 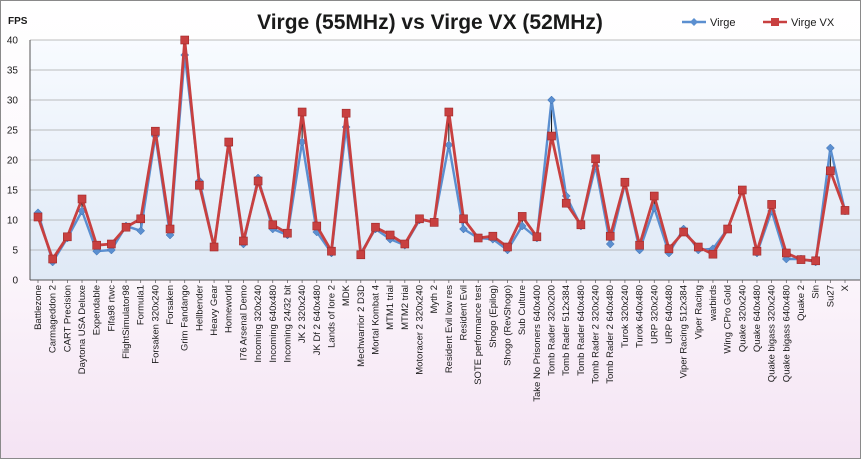 What do you see at coordinates (830, 296) in the screenshot?
I see `x-tick-label: Su27` at bounding box center [830, 296].